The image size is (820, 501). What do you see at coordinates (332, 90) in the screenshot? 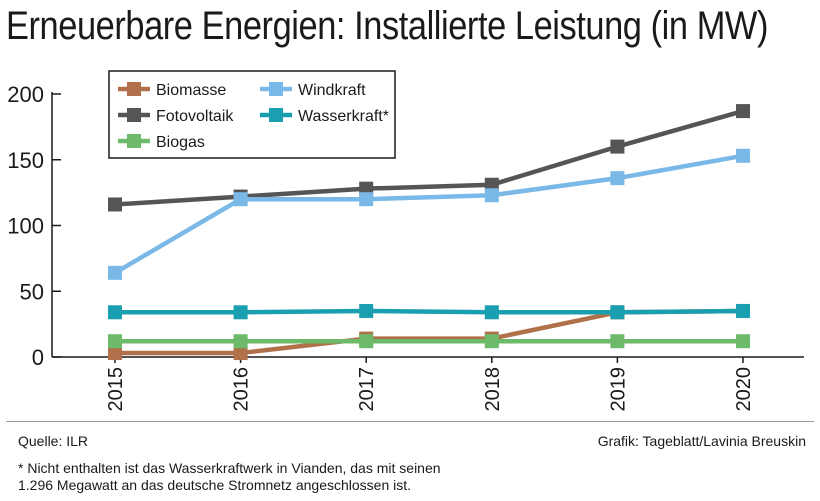
I see `legend-label: Windkraft` at bounding box center [332, 90].